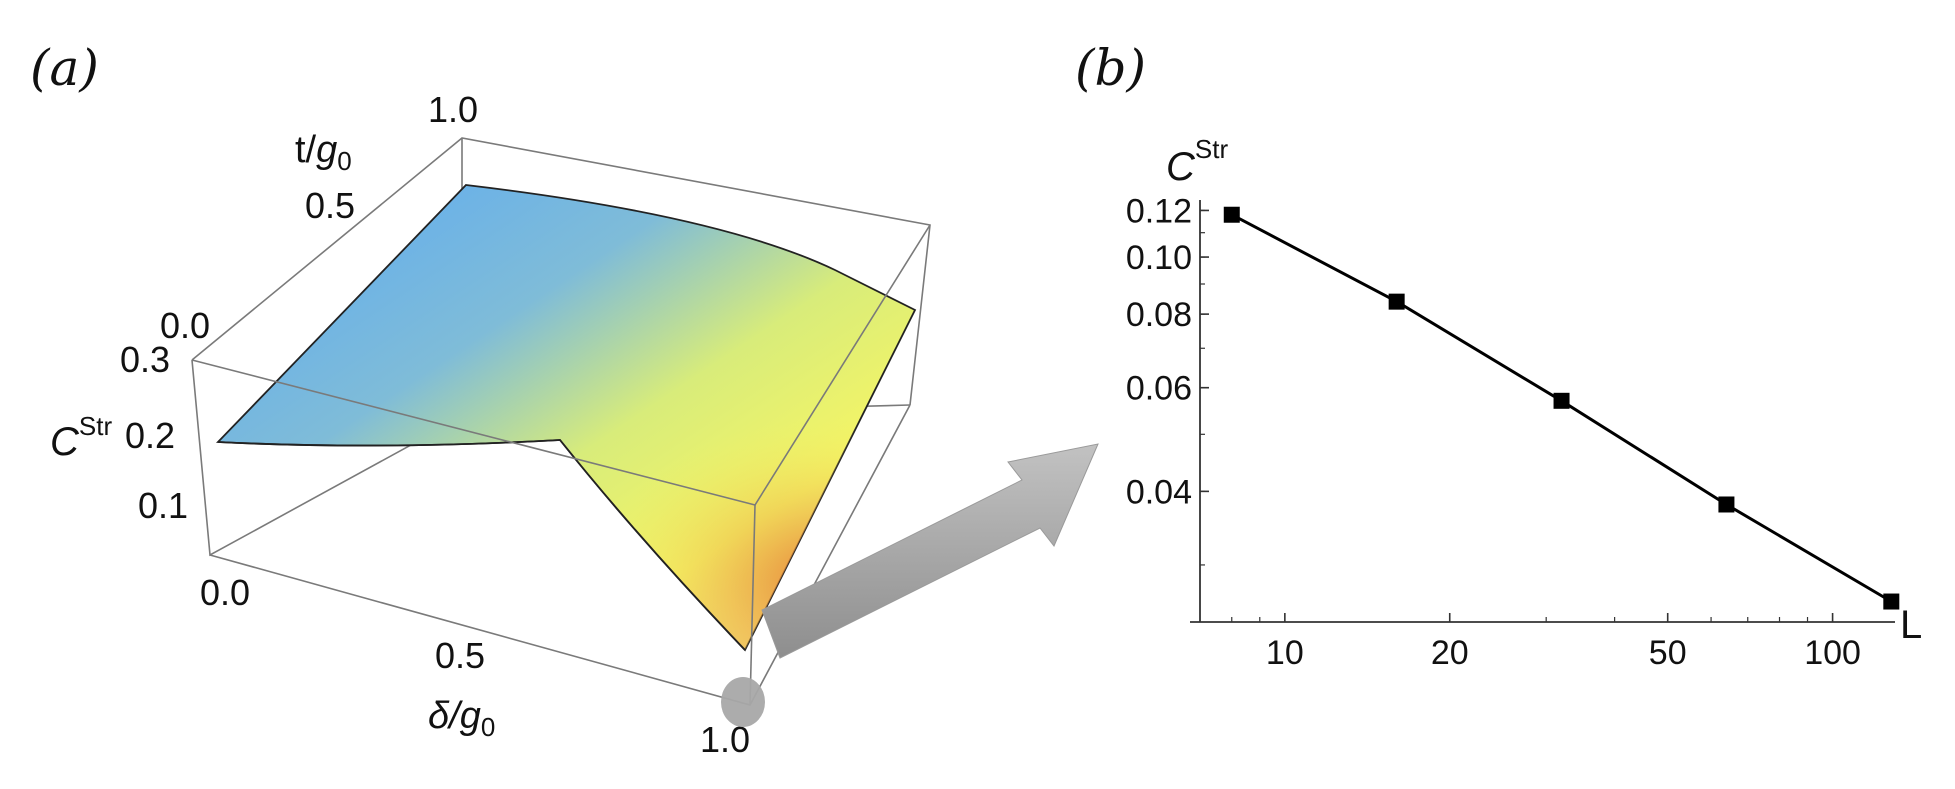  I want to click on panel-b-label: (b), so click(1110, 68).